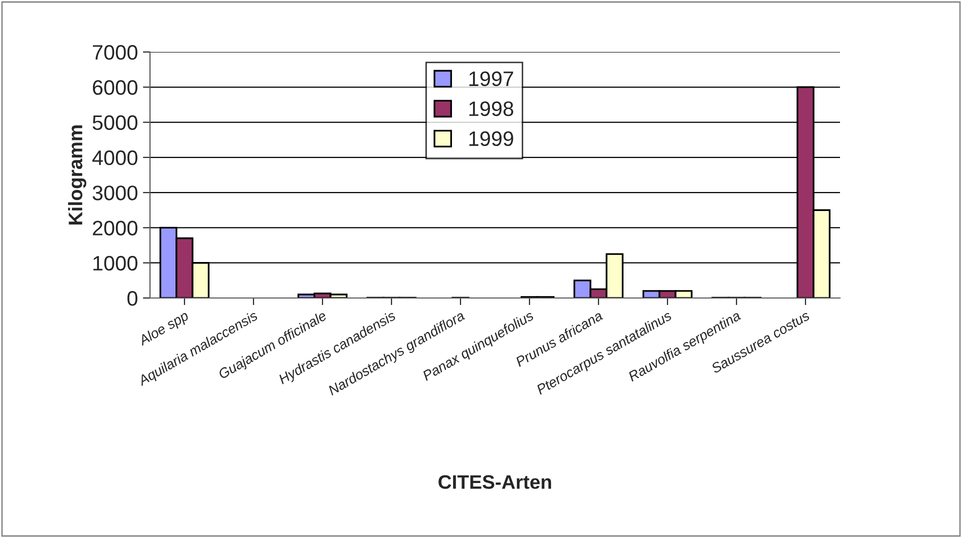 The height and width of the screenshot is (538, 962). I want to click on legend-label: 1998, so click(491, 108).